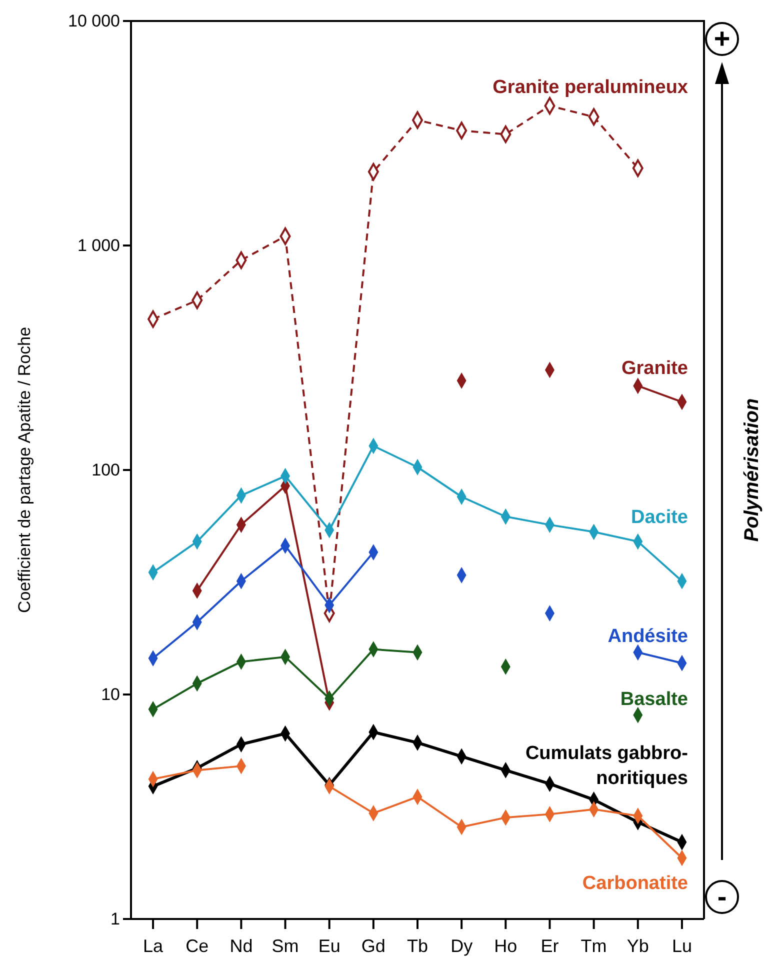  Describe the element at coordinates (654, 368) in the screenshot. I see `series-label: Granite` at that location.